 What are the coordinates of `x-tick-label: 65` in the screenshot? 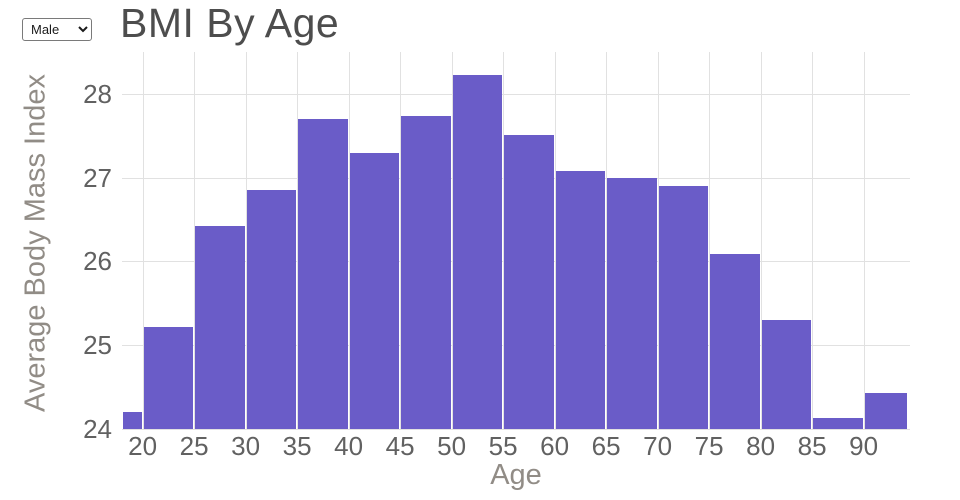 It's located at (606, 446).